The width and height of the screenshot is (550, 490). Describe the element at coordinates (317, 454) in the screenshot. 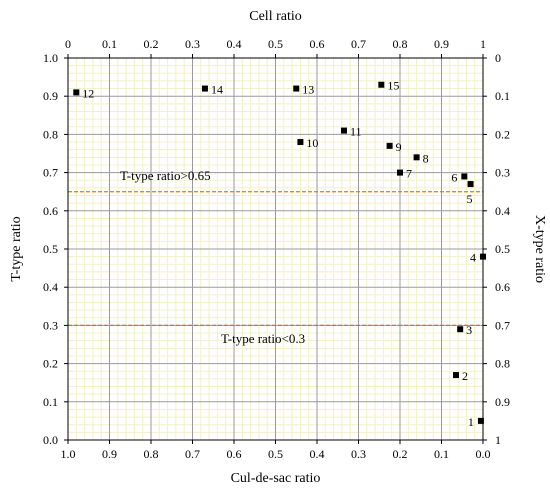

I see `bottom-tick-label: 0.4` at that location.